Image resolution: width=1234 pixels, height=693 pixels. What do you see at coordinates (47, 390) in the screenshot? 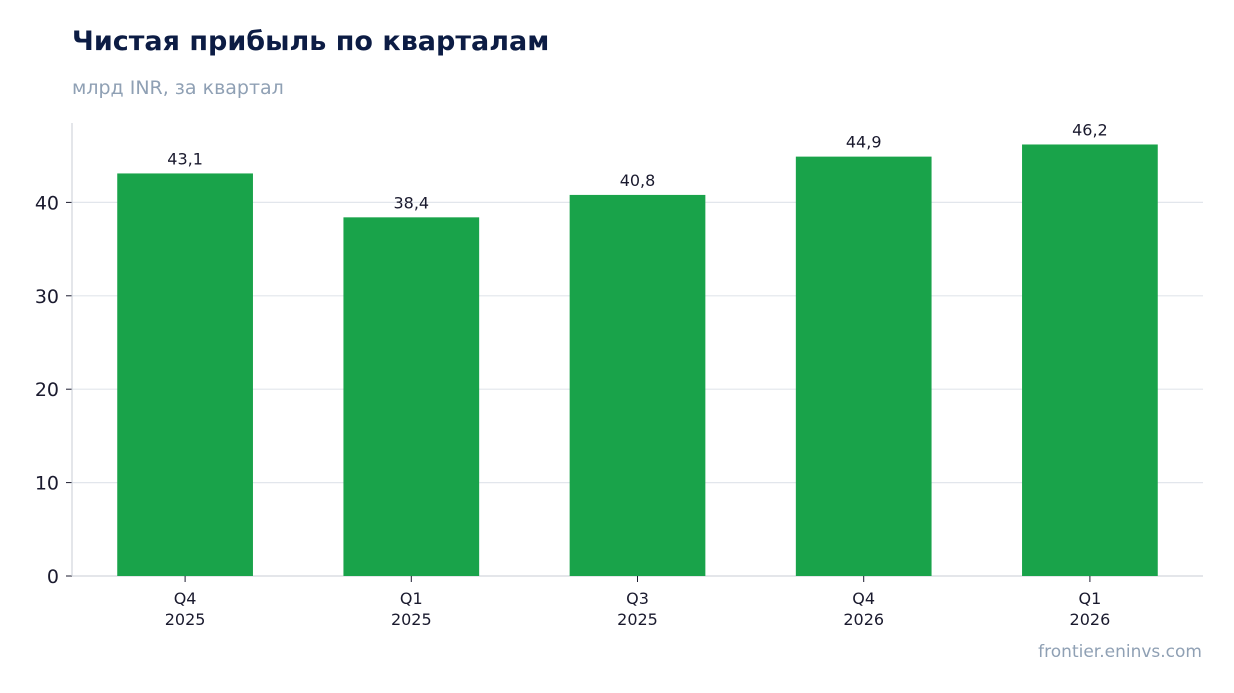
I see `y-tick-label: 20` at bounding box center [47, 390].